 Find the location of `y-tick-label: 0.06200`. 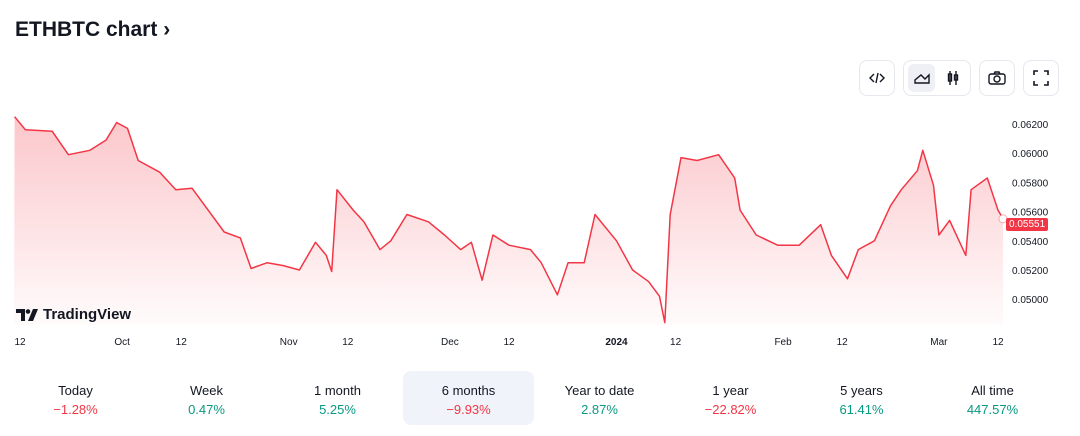

y-tick-label: 0.06200 is located at coordinates (1030, 125).